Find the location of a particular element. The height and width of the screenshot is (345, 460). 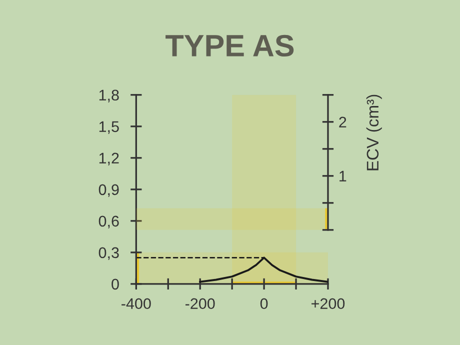

y-tick-label: 1,8 is located at coordinates (109, 96).